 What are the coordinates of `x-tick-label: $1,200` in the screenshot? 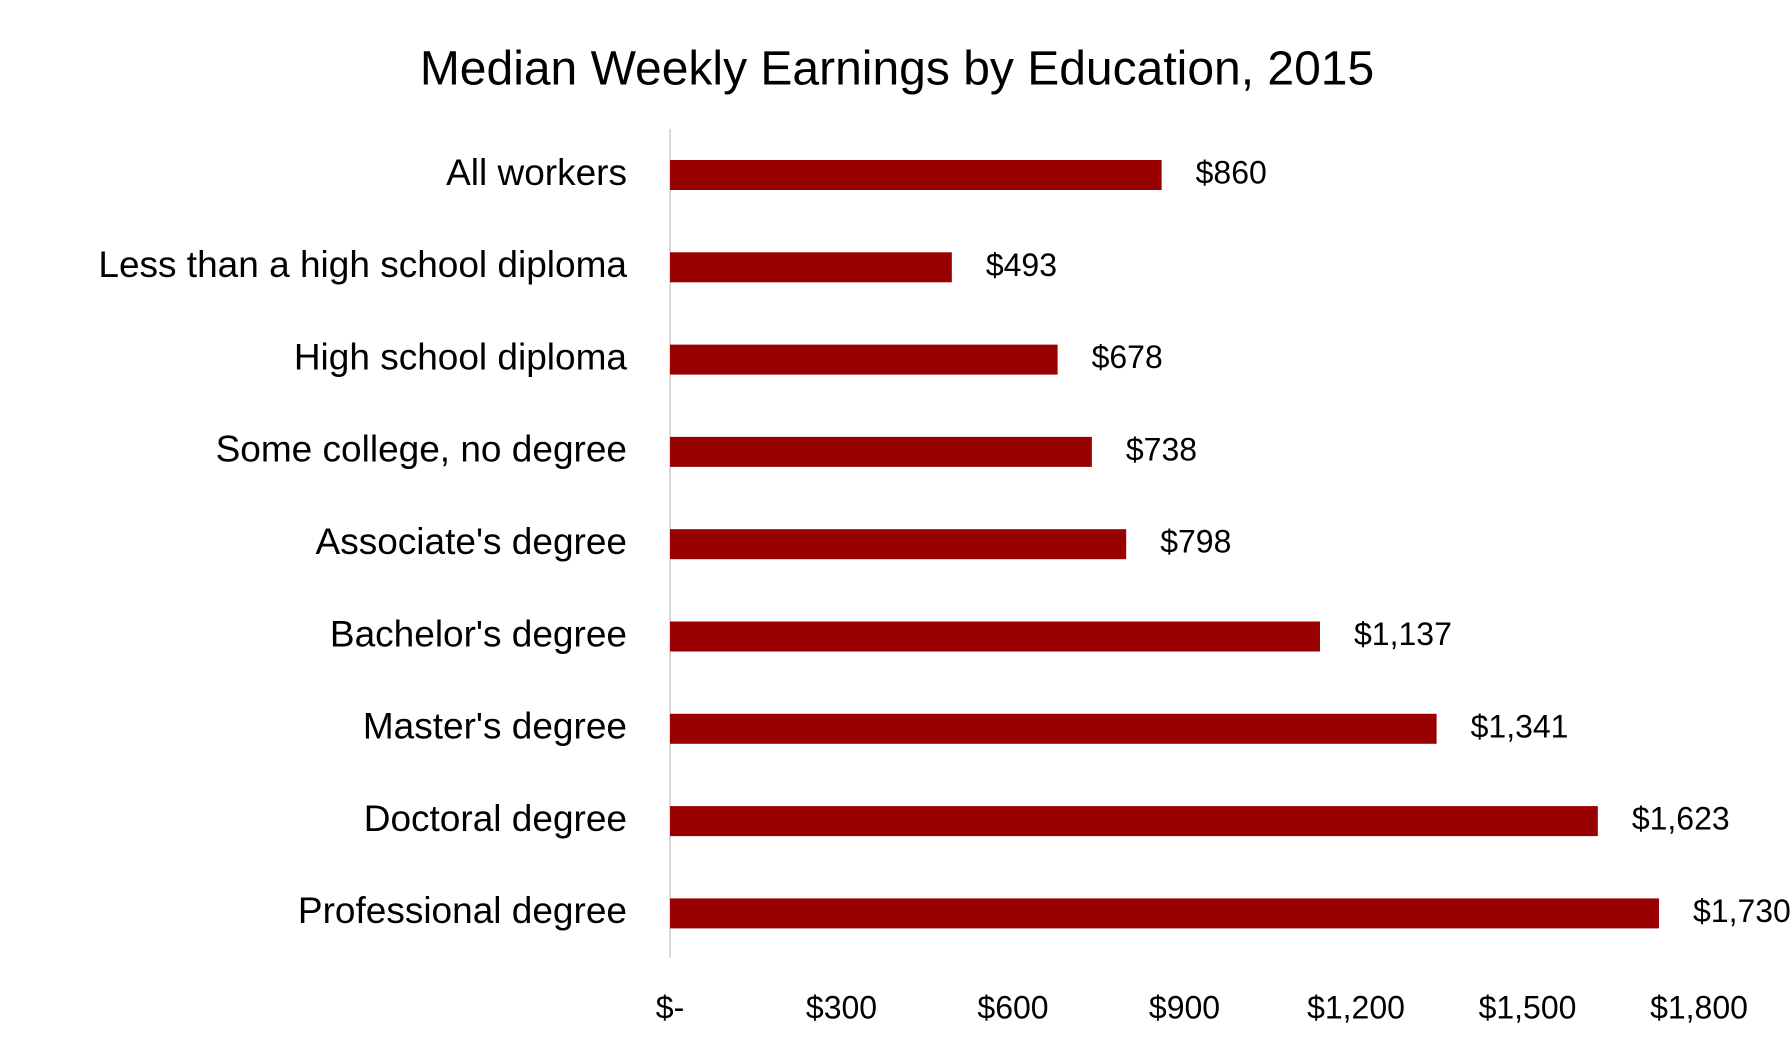 It's located at (1356, 1007).